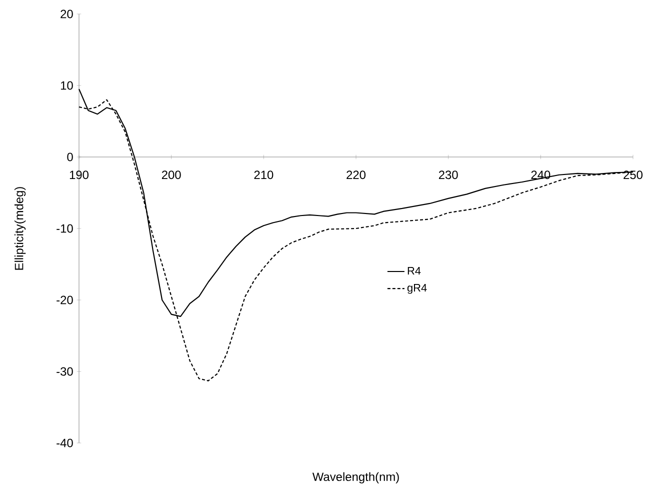 This screenshot has height=487, width=651. What do you see at coordinates (414, 271) in the screenshot?
I see `legend-label: R4` at bounding box center [414, 271].